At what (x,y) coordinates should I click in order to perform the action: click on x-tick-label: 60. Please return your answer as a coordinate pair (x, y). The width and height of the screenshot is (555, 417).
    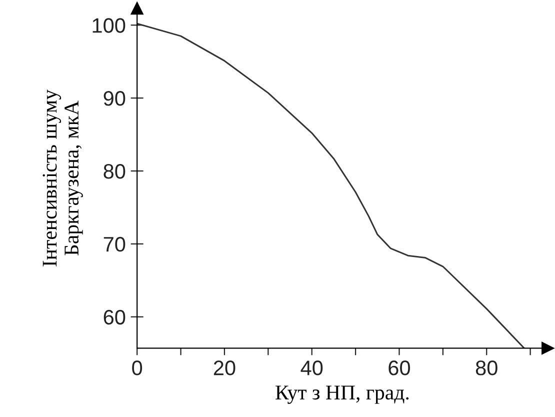
    Looking at the image, I should click on (399, 368).